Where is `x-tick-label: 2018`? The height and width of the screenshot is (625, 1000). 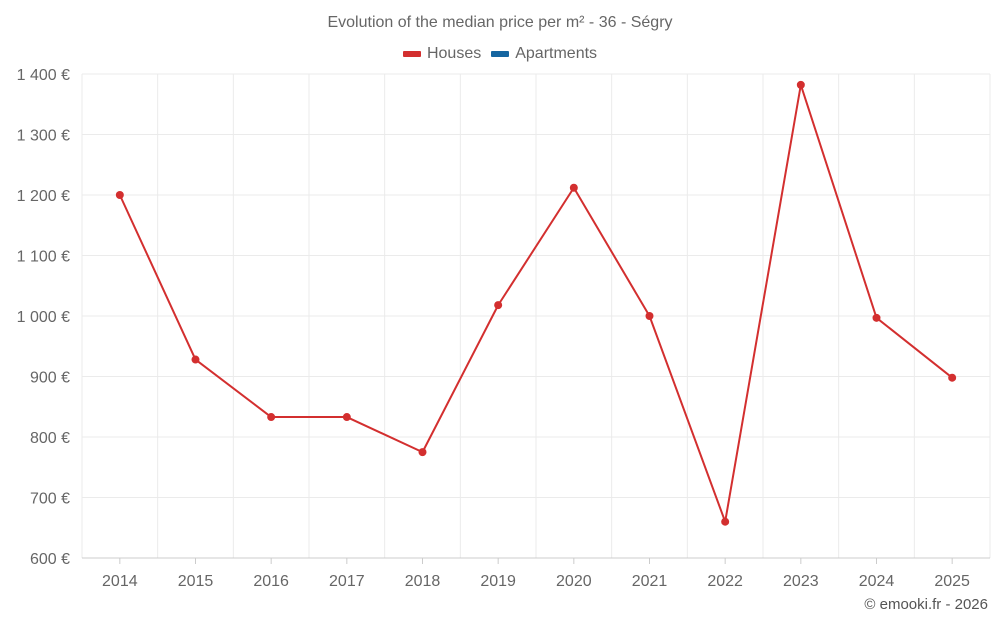 x-tick-label: 2018 is located at coordinates (423, 581).